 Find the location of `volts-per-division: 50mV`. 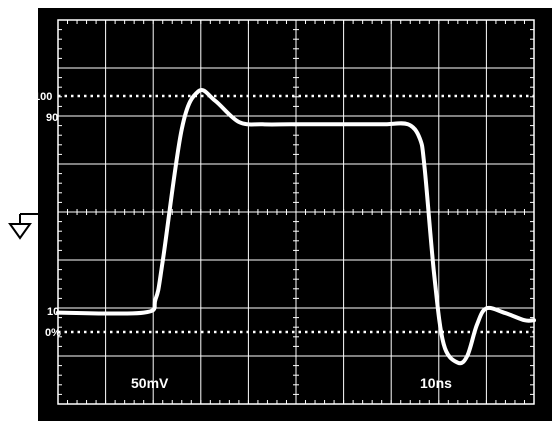

volts-per-division: 50mV is located at coordinates (150, 383).